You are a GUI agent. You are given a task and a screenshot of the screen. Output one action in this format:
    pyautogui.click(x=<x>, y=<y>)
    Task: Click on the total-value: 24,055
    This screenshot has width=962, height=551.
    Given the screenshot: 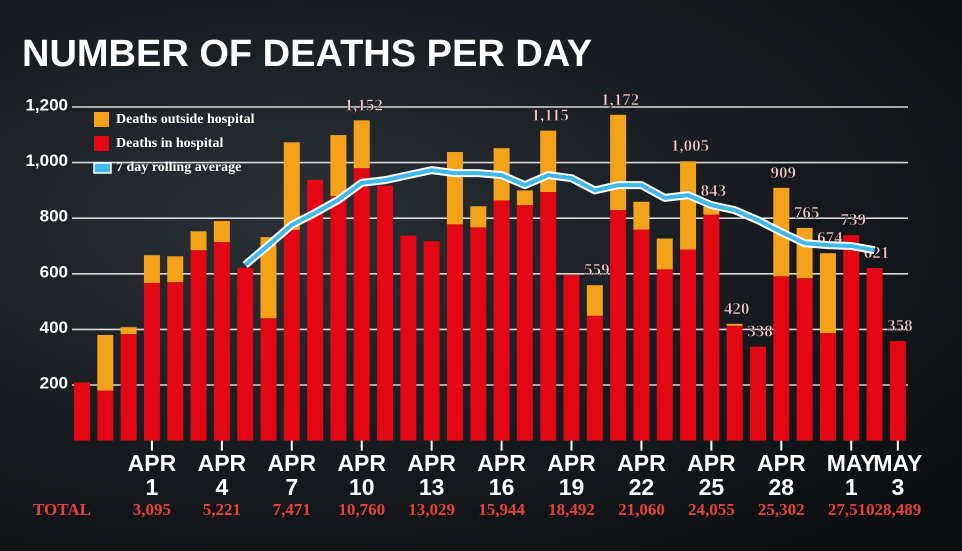 What is the action you would take?
    pyautogui.click(x=711, y=509)
    